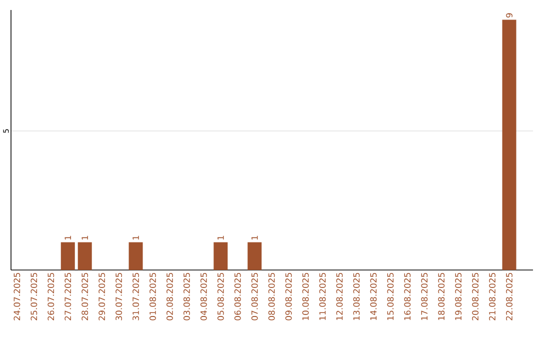 This screenshot has height=340, width=540. What do you see at coordinates (509, 15) in the screenshot?
I see `data-label: 9` at bounding box center [509, 15].